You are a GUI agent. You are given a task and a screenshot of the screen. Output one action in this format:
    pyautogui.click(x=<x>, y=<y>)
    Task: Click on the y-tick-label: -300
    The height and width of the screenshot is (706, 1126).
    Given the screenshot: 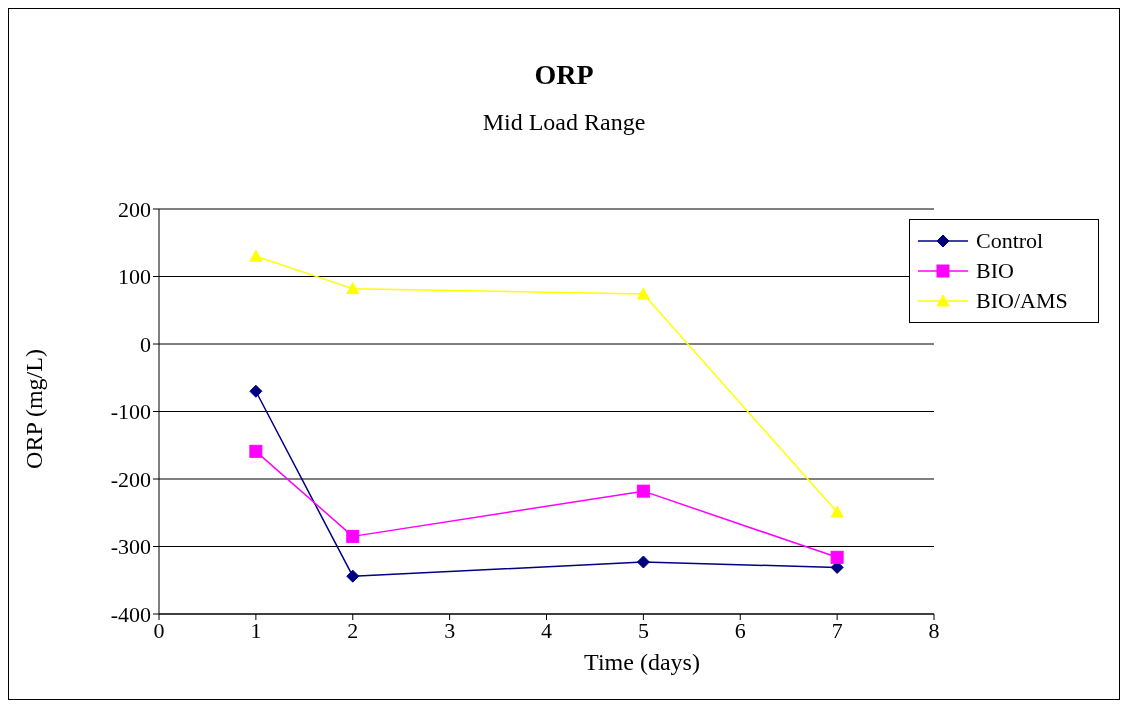 What is the action you would take?
    pyautogui.click(x=130, y=547)
    